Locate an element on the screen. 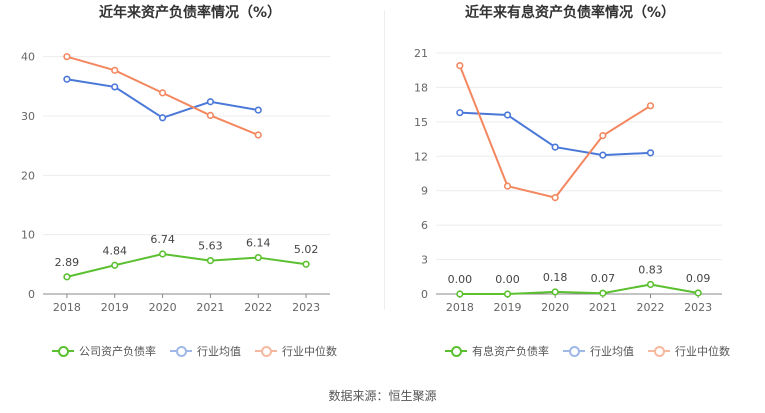 The width and height of the screenshot is (765, 413). legend-left: 公司资产负债率 行业均值 行业中位数 is located at coordinates (201, 351).